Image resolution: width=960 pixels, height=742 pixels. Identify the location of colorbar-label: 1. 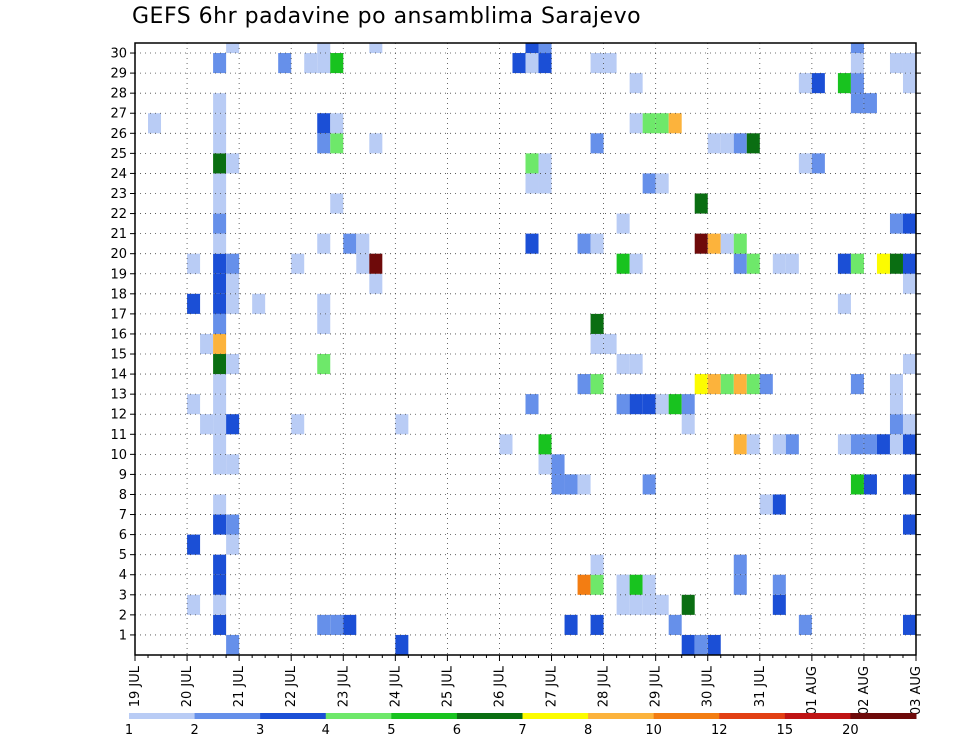
(129, 730).